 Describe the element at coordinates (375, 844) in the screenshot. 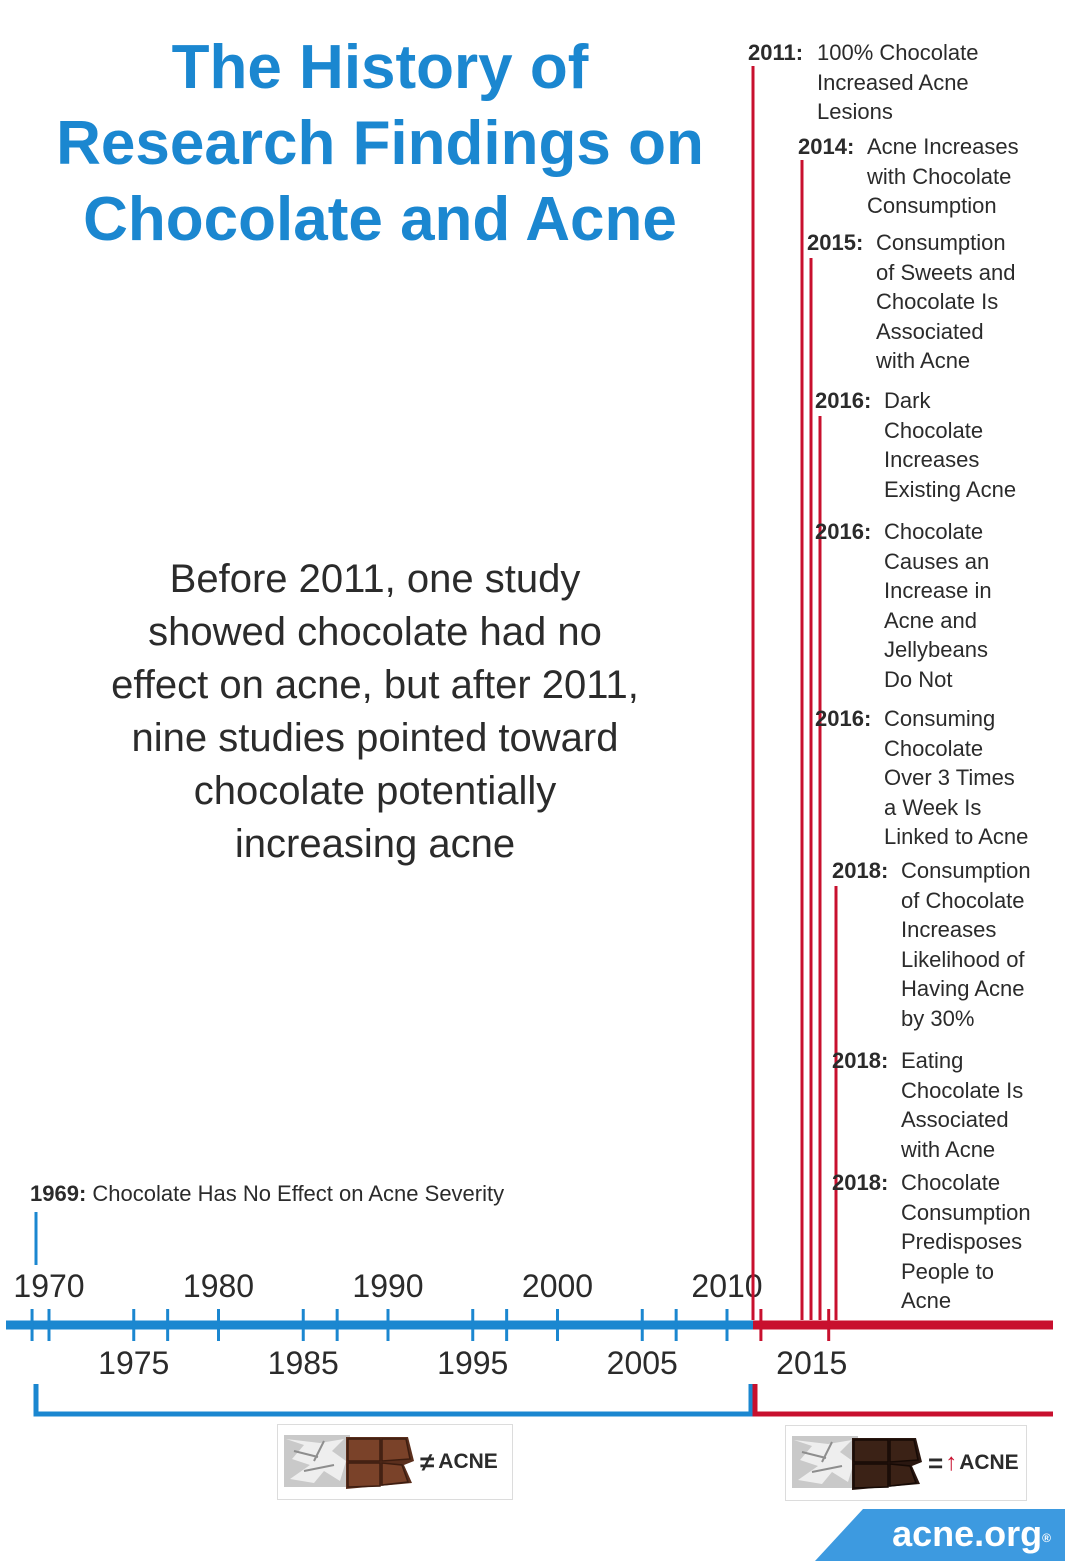

I see `summary-line: increasing acne` at that location.